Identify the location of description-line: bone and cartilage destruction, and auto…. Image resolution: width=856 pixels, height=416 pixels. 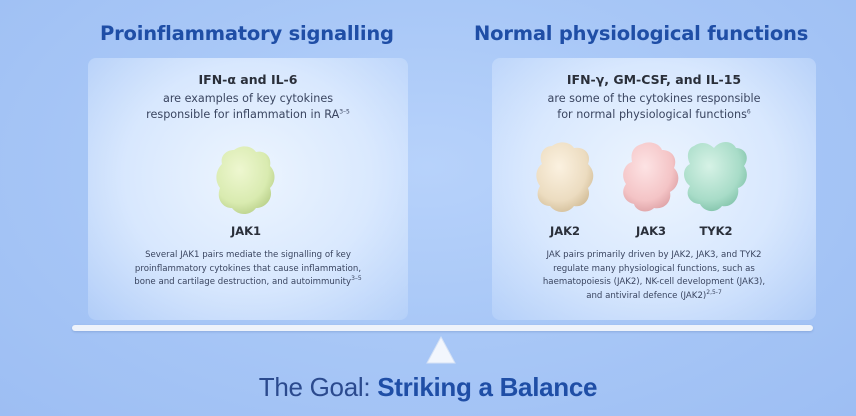
(248, 281).